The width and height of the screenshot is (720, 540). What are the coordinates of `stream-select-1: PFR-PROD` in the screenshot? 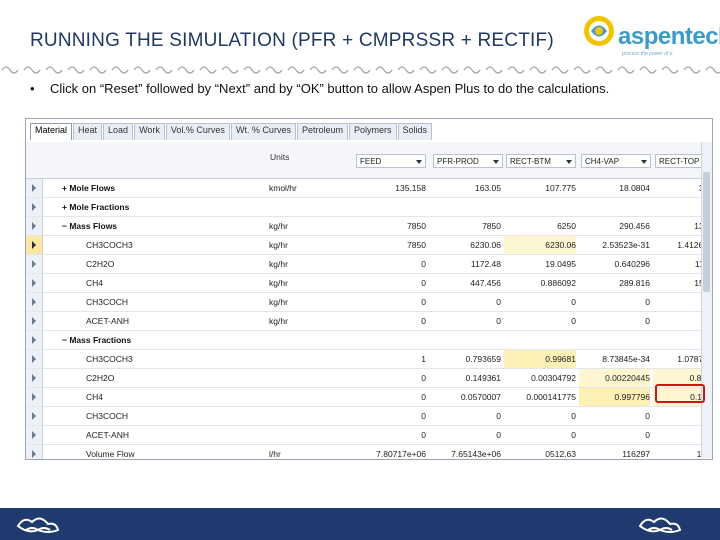 It's located at (468, 161).